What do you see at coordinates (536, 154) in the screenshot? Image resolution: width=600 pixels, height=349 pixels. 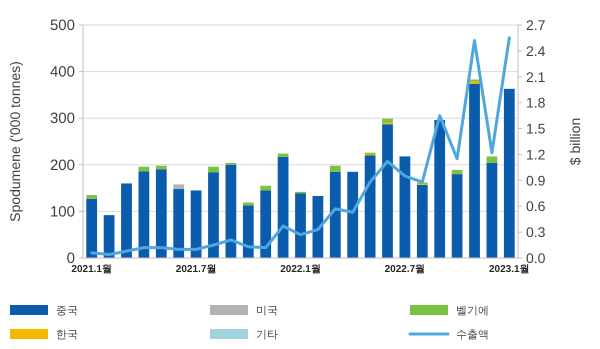 I see `y2-tick-label: 1.2` at bounding box center [536, 154].